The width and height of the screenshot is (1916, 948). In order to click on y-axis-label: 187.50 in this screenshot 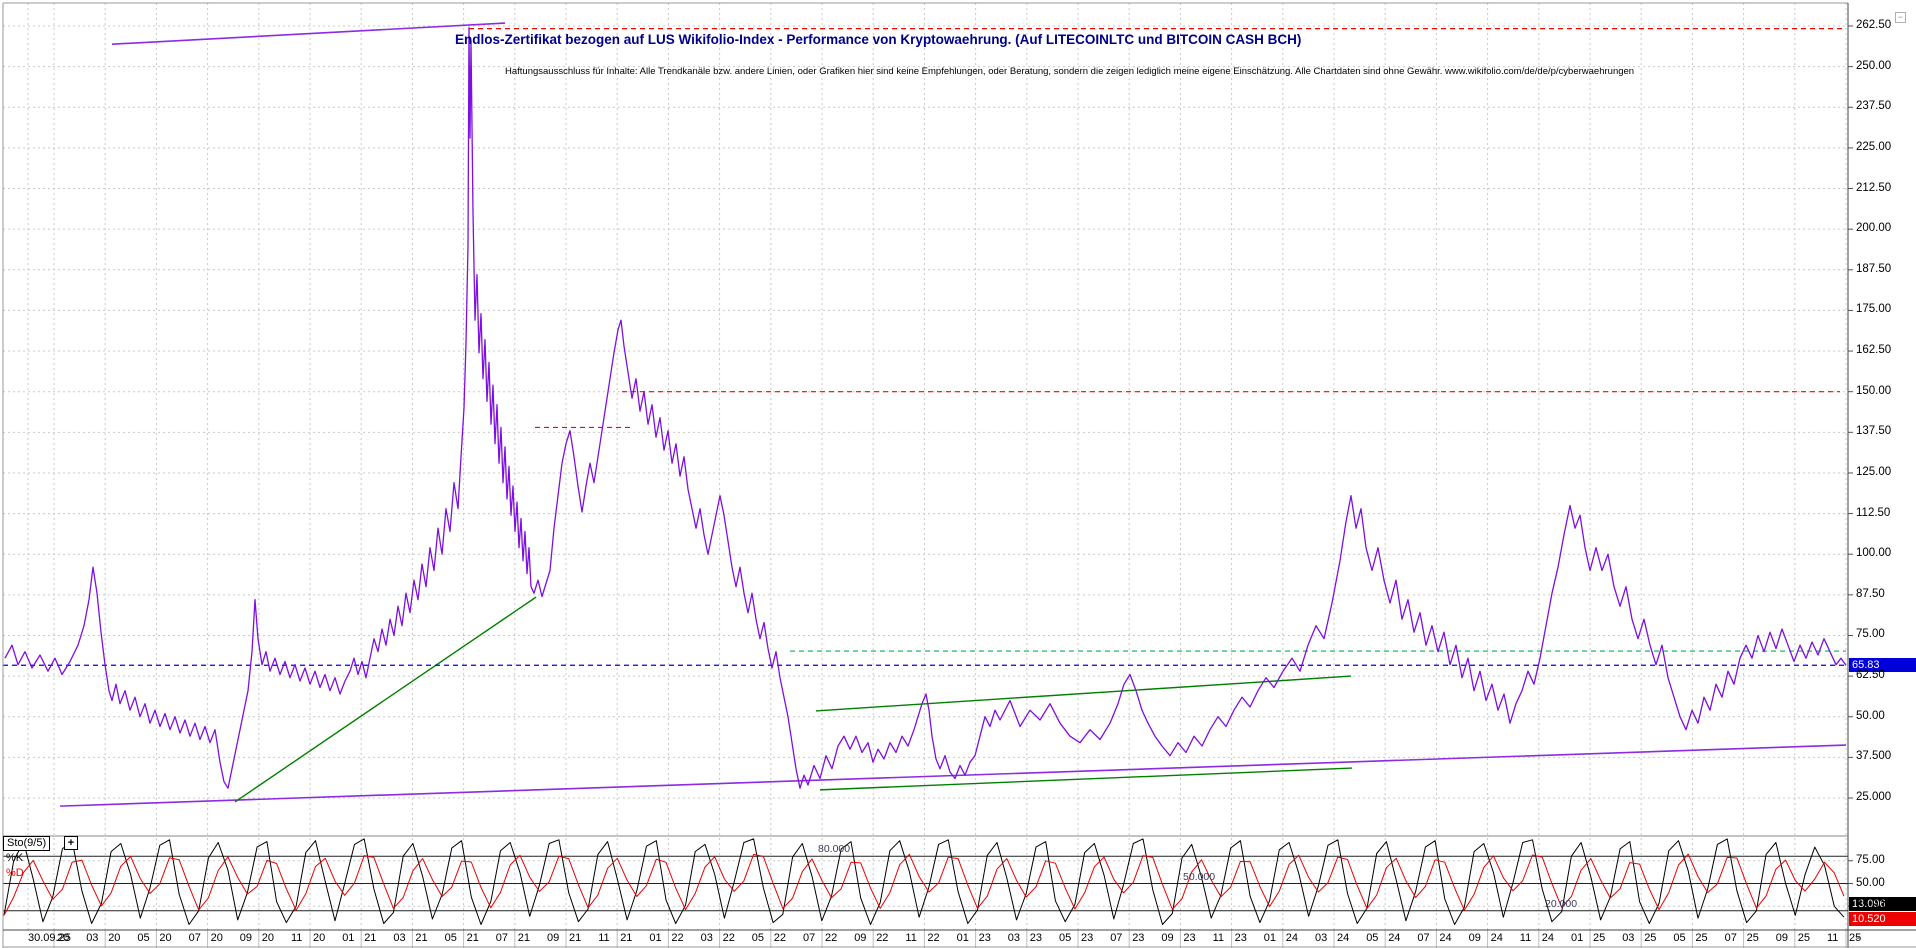, I will do `click(1874, 268)`.